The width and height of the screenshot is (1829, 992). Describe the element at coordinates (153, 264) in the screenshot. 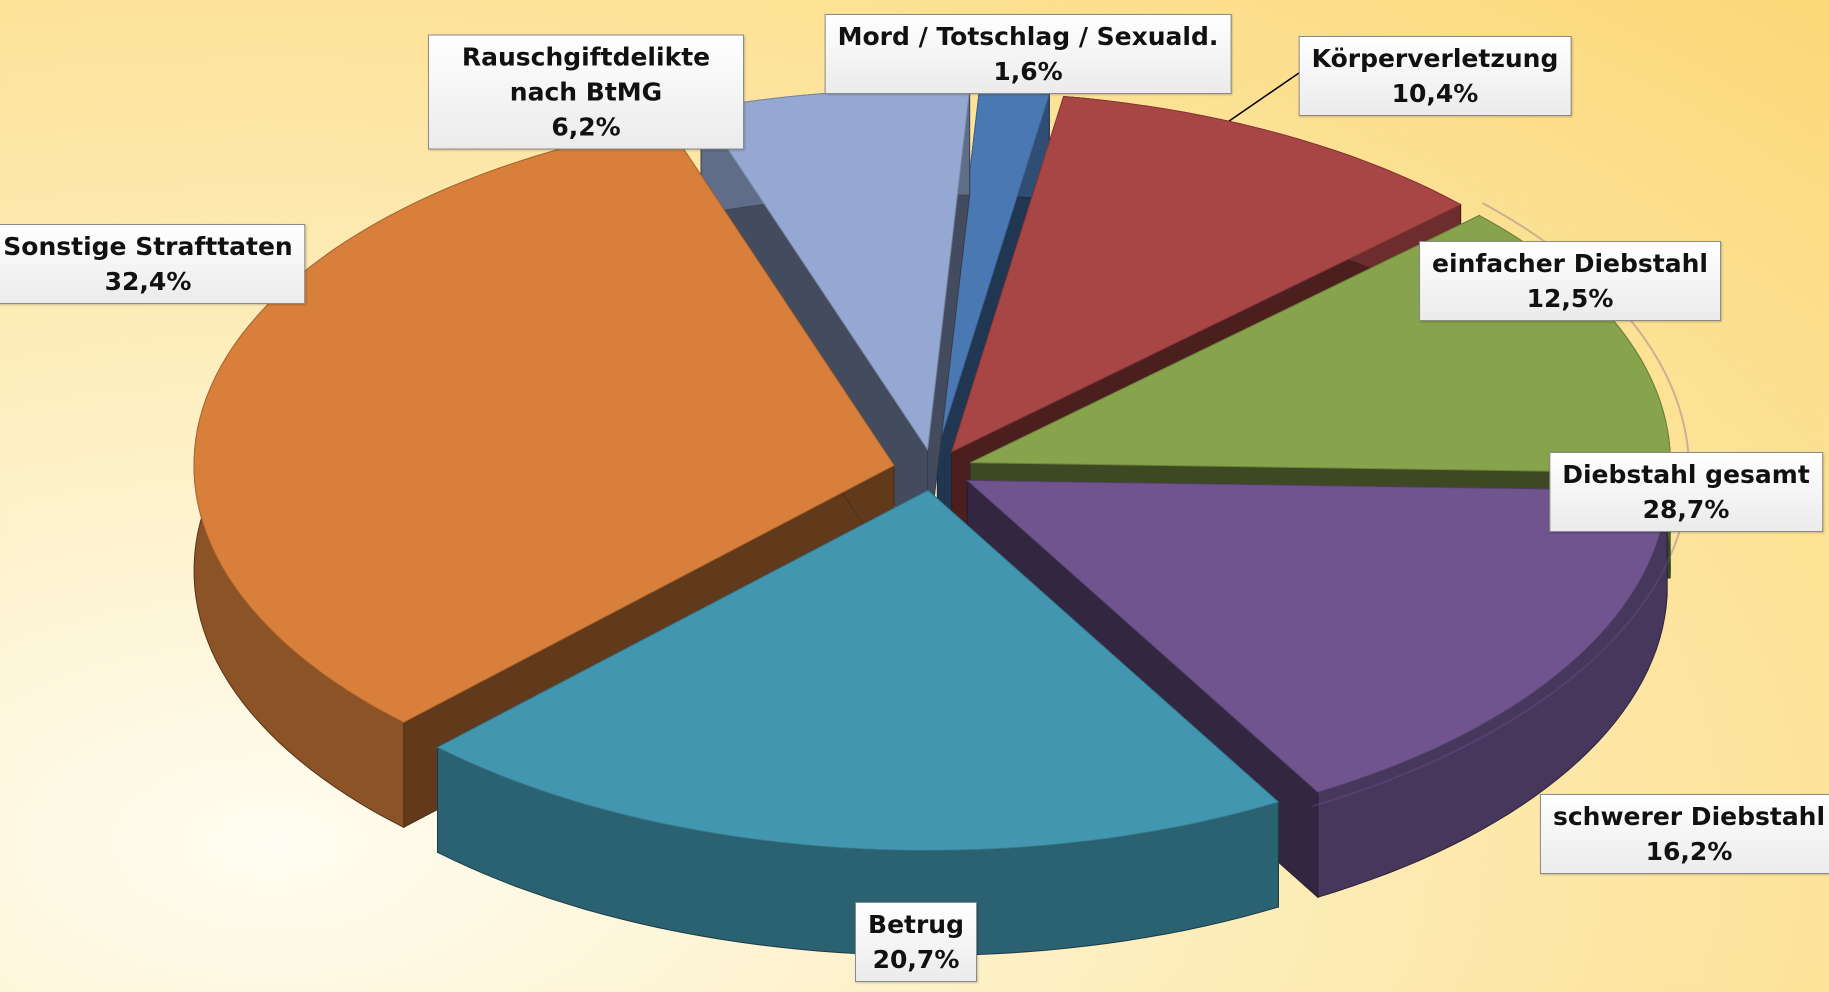

I see `data-label: Sonstige Strafttaten 32,4%` at that location.